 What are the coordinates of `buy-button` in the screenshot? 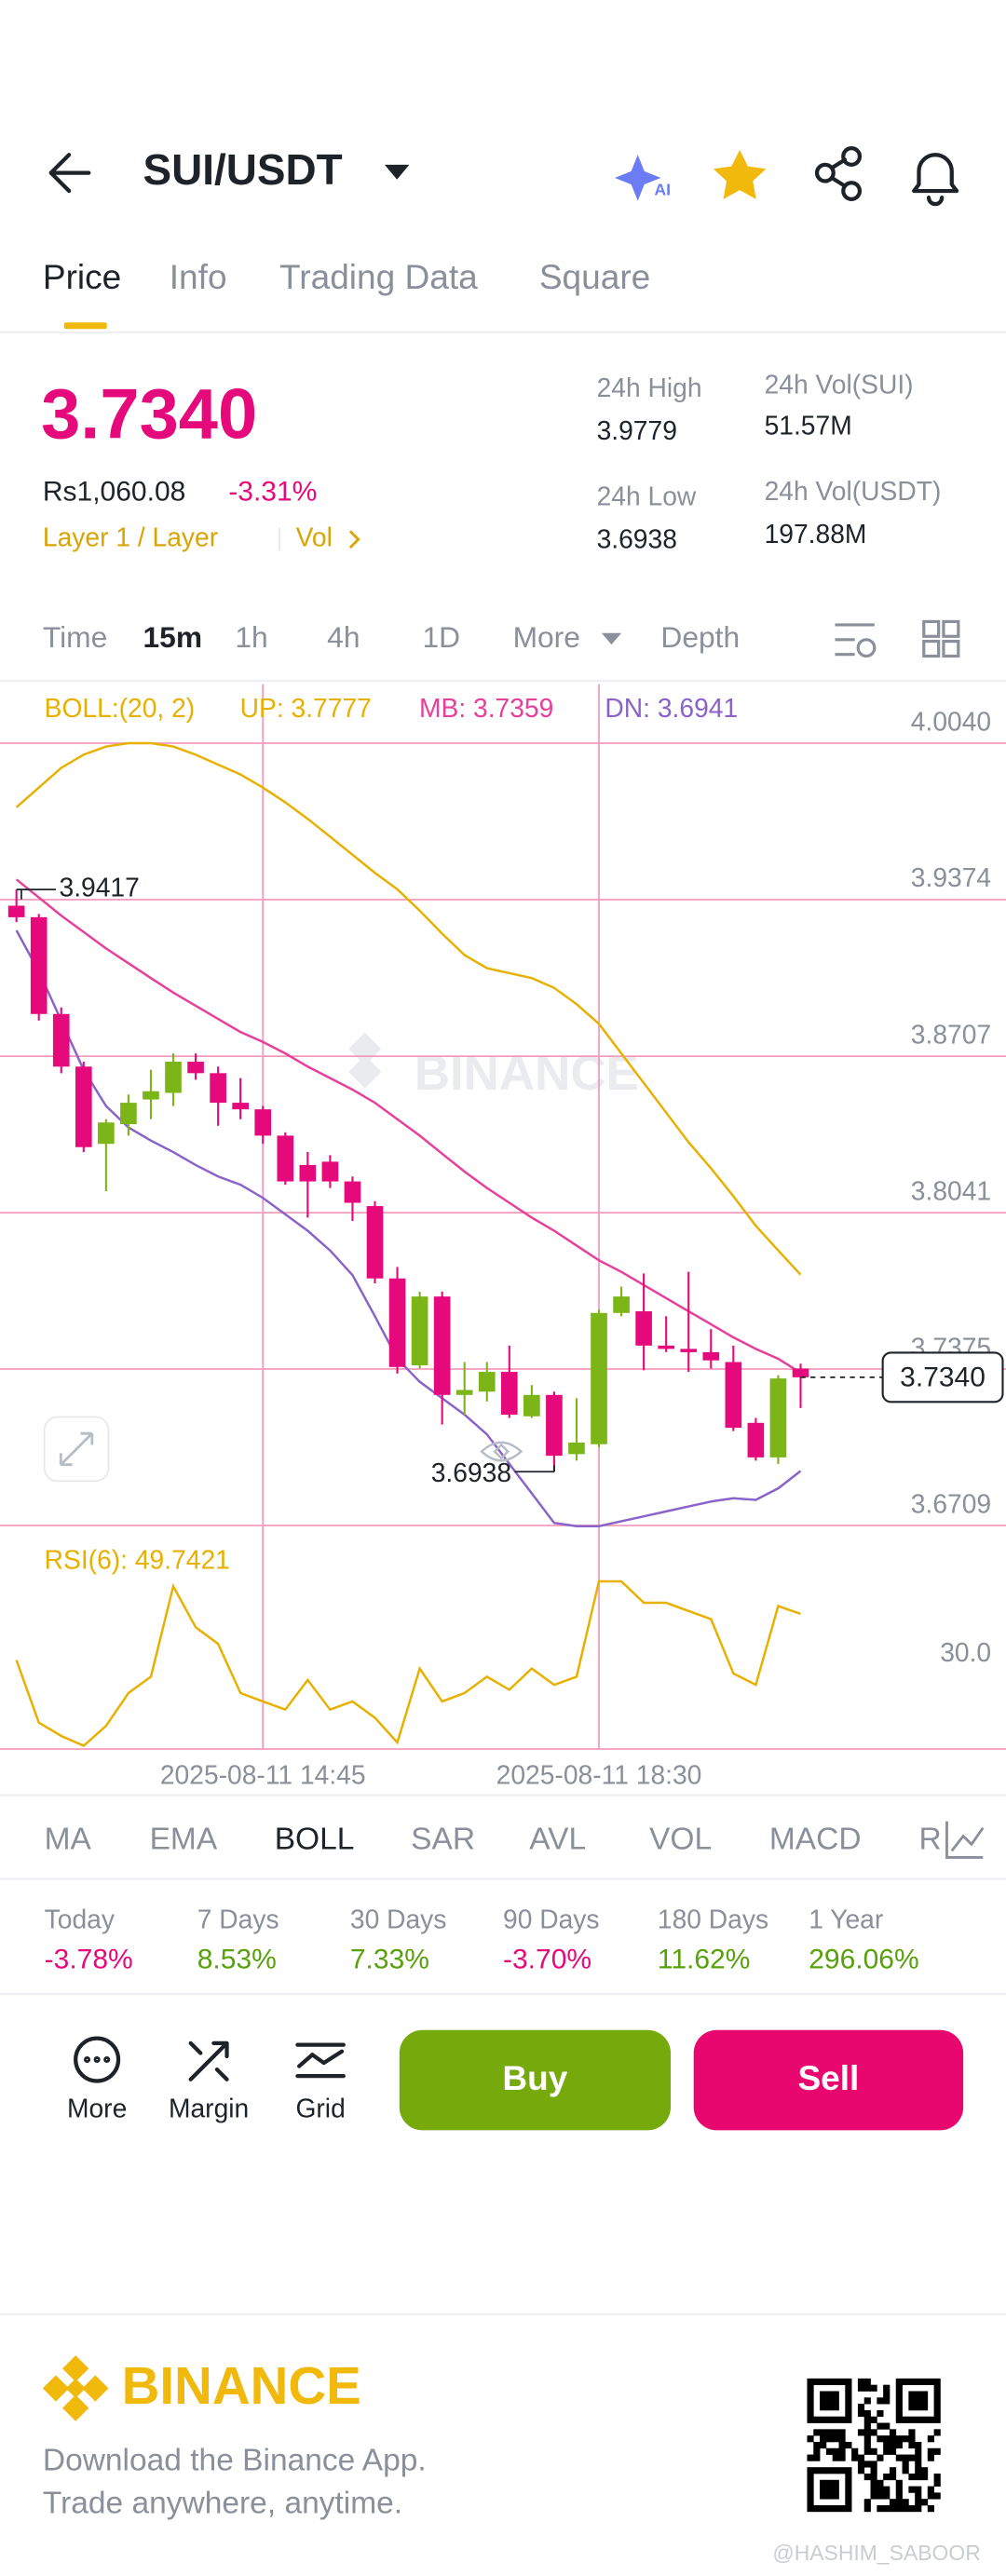 It's located at (535, 2080).